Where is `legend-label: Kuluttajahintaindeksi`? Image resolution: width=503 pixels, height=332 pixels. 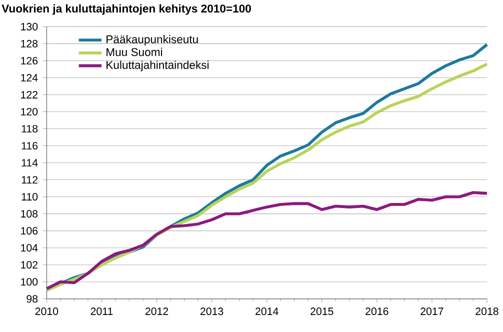
legend-label: Kuluttajahintaindeksi is located at coordinates (157, 66).